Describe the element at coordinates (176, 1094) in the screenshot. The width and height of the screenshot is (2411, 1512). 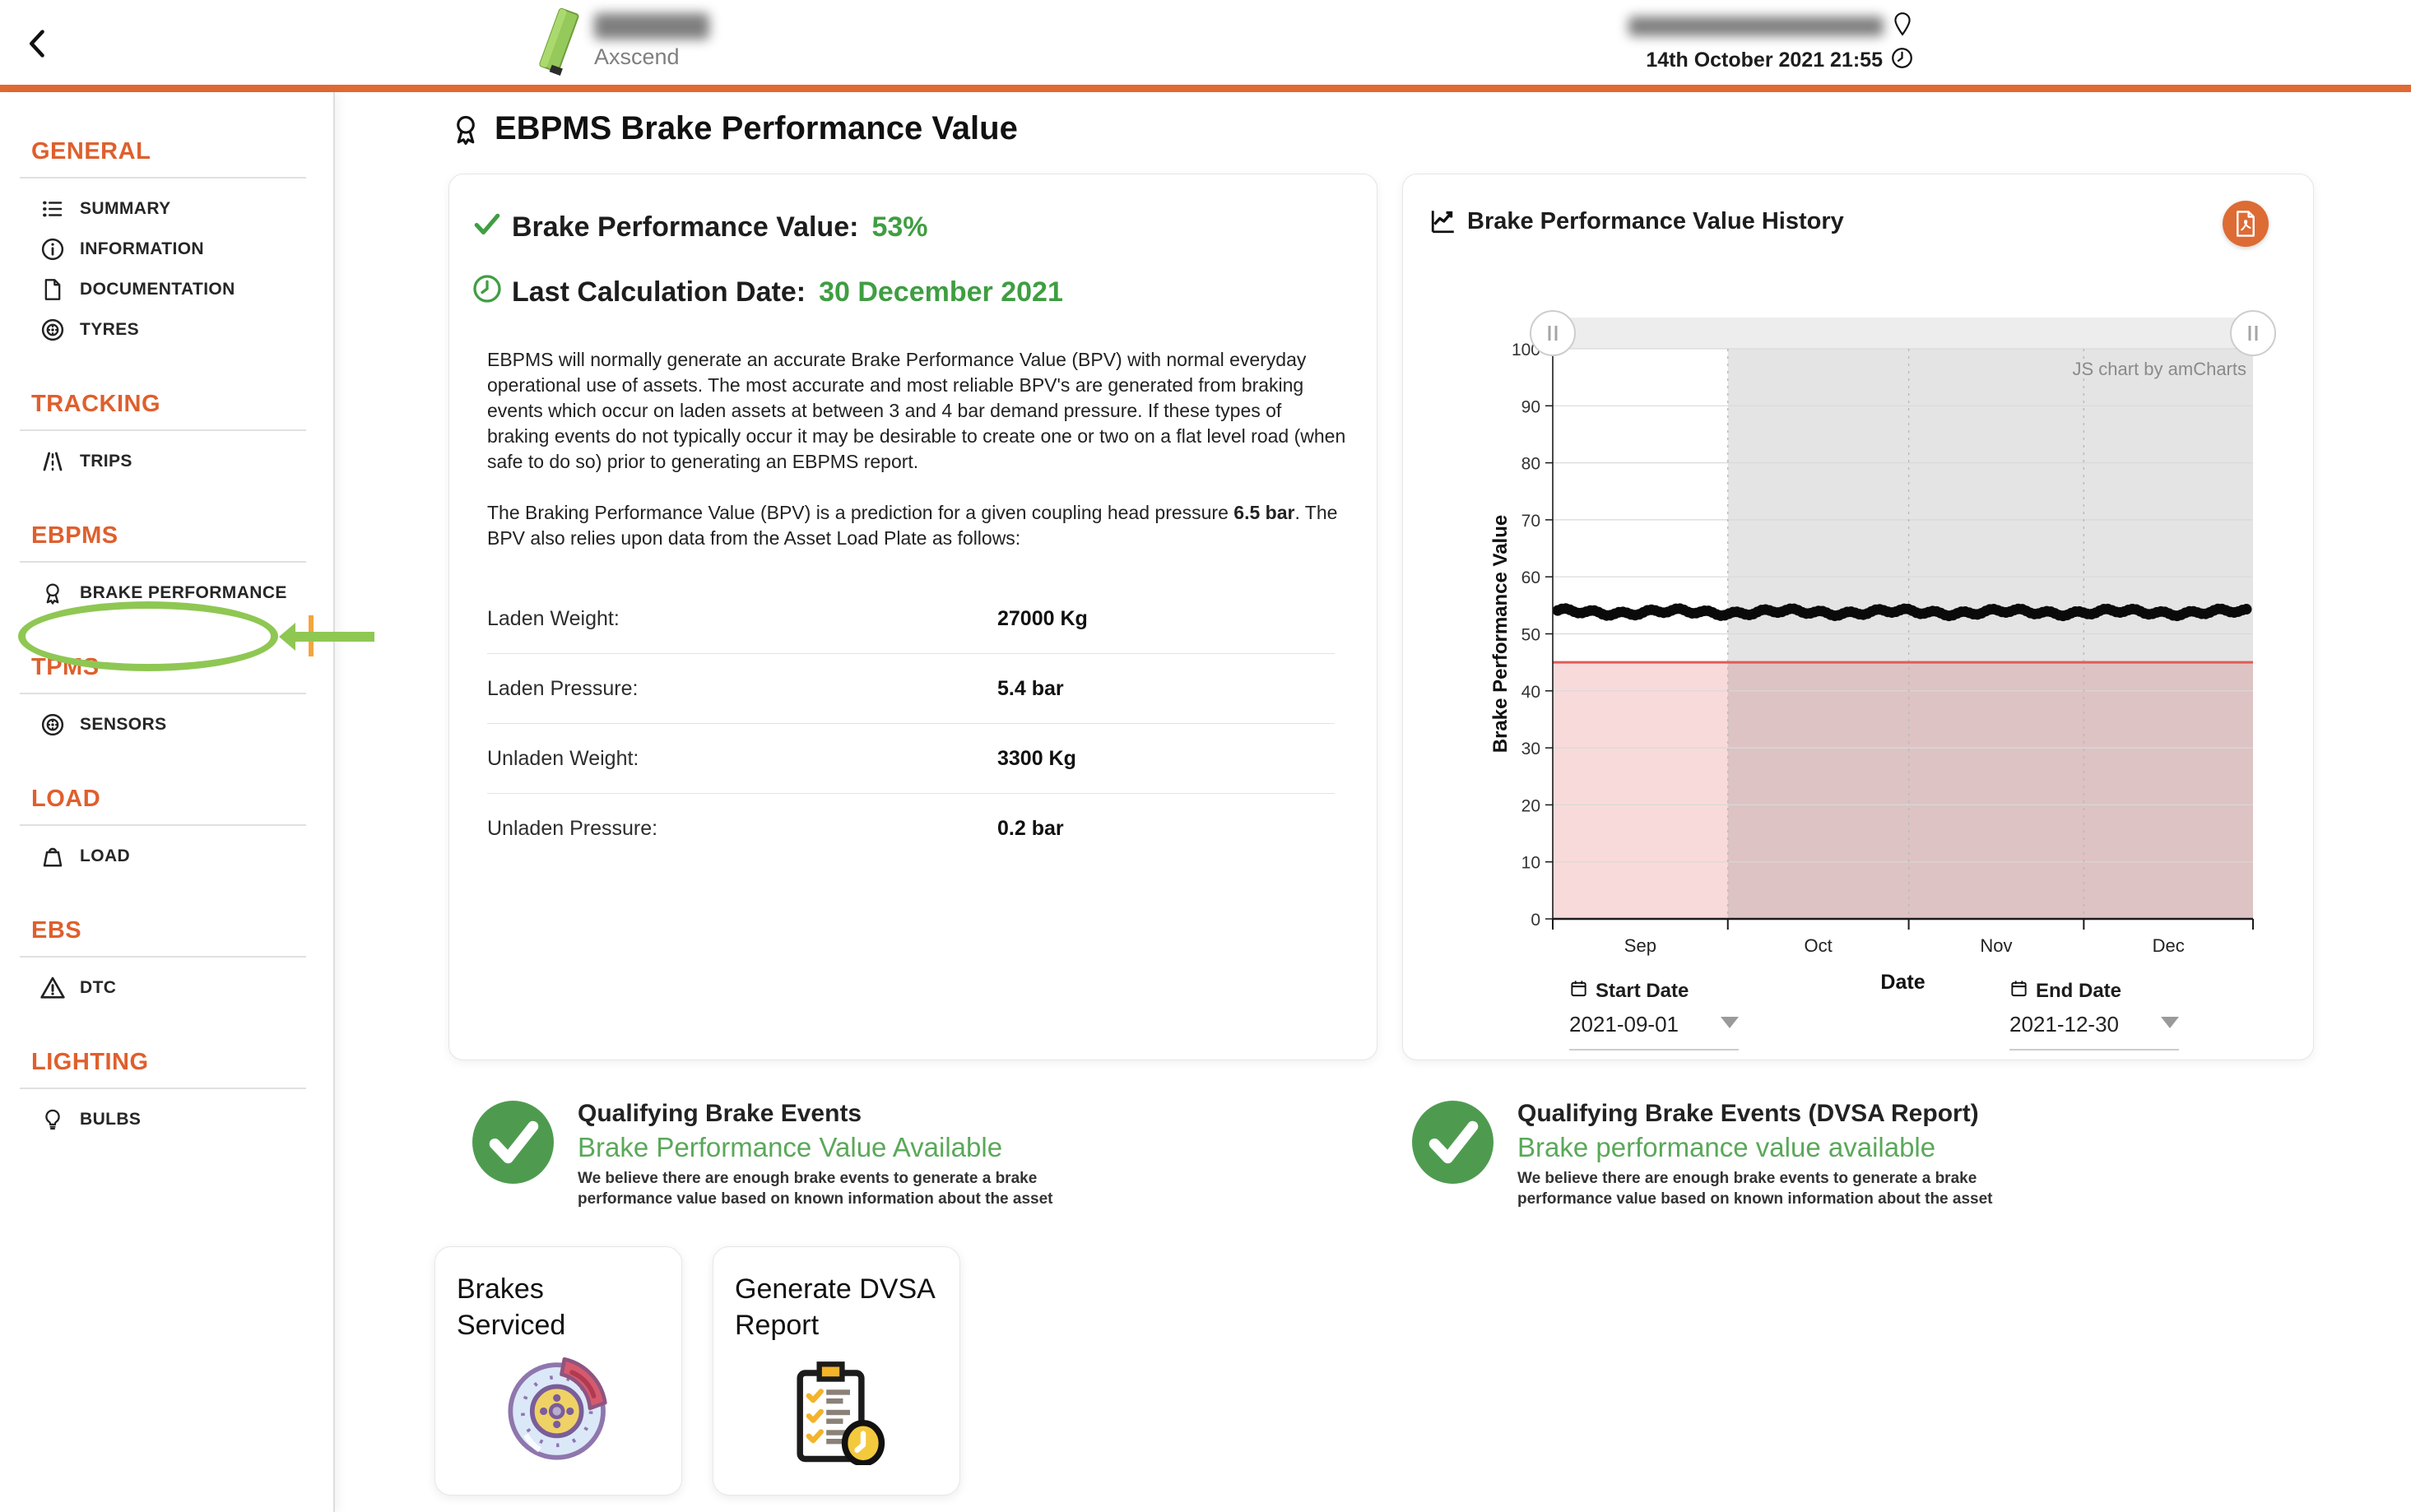
I see `sidebar-section-lighting: LIGHTING BULBS` at that location.